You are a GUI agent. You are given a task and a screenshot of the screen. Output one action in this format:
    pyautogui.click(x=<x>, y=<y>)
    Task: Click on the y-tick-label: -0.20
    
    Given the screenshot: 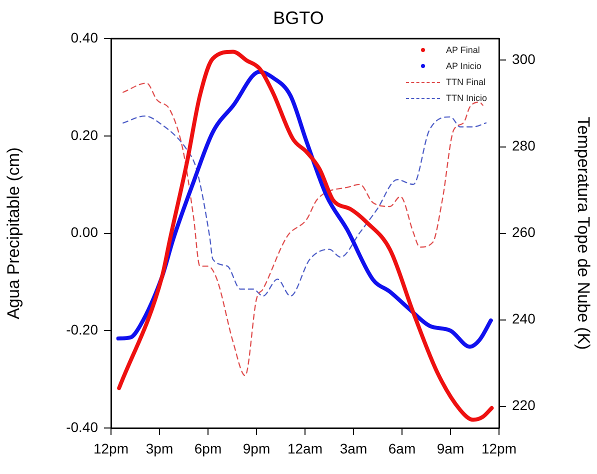 What is the action you would take?
    pyautogui.click(x=82, y=330)
    